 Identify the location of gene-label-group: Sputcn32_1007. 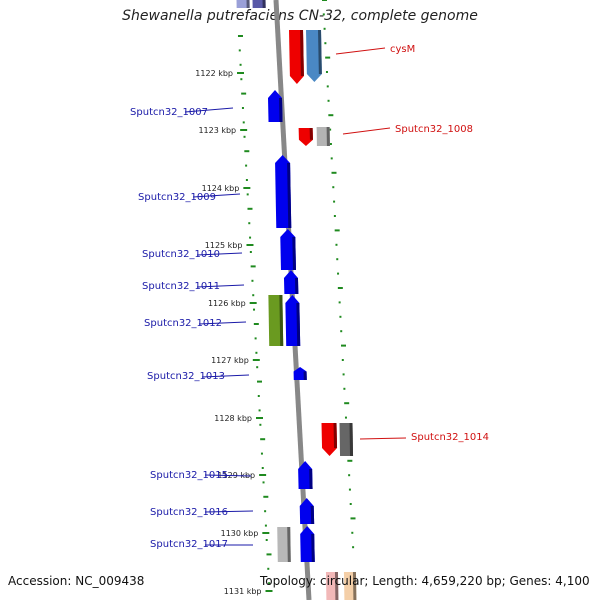
(182, 112).